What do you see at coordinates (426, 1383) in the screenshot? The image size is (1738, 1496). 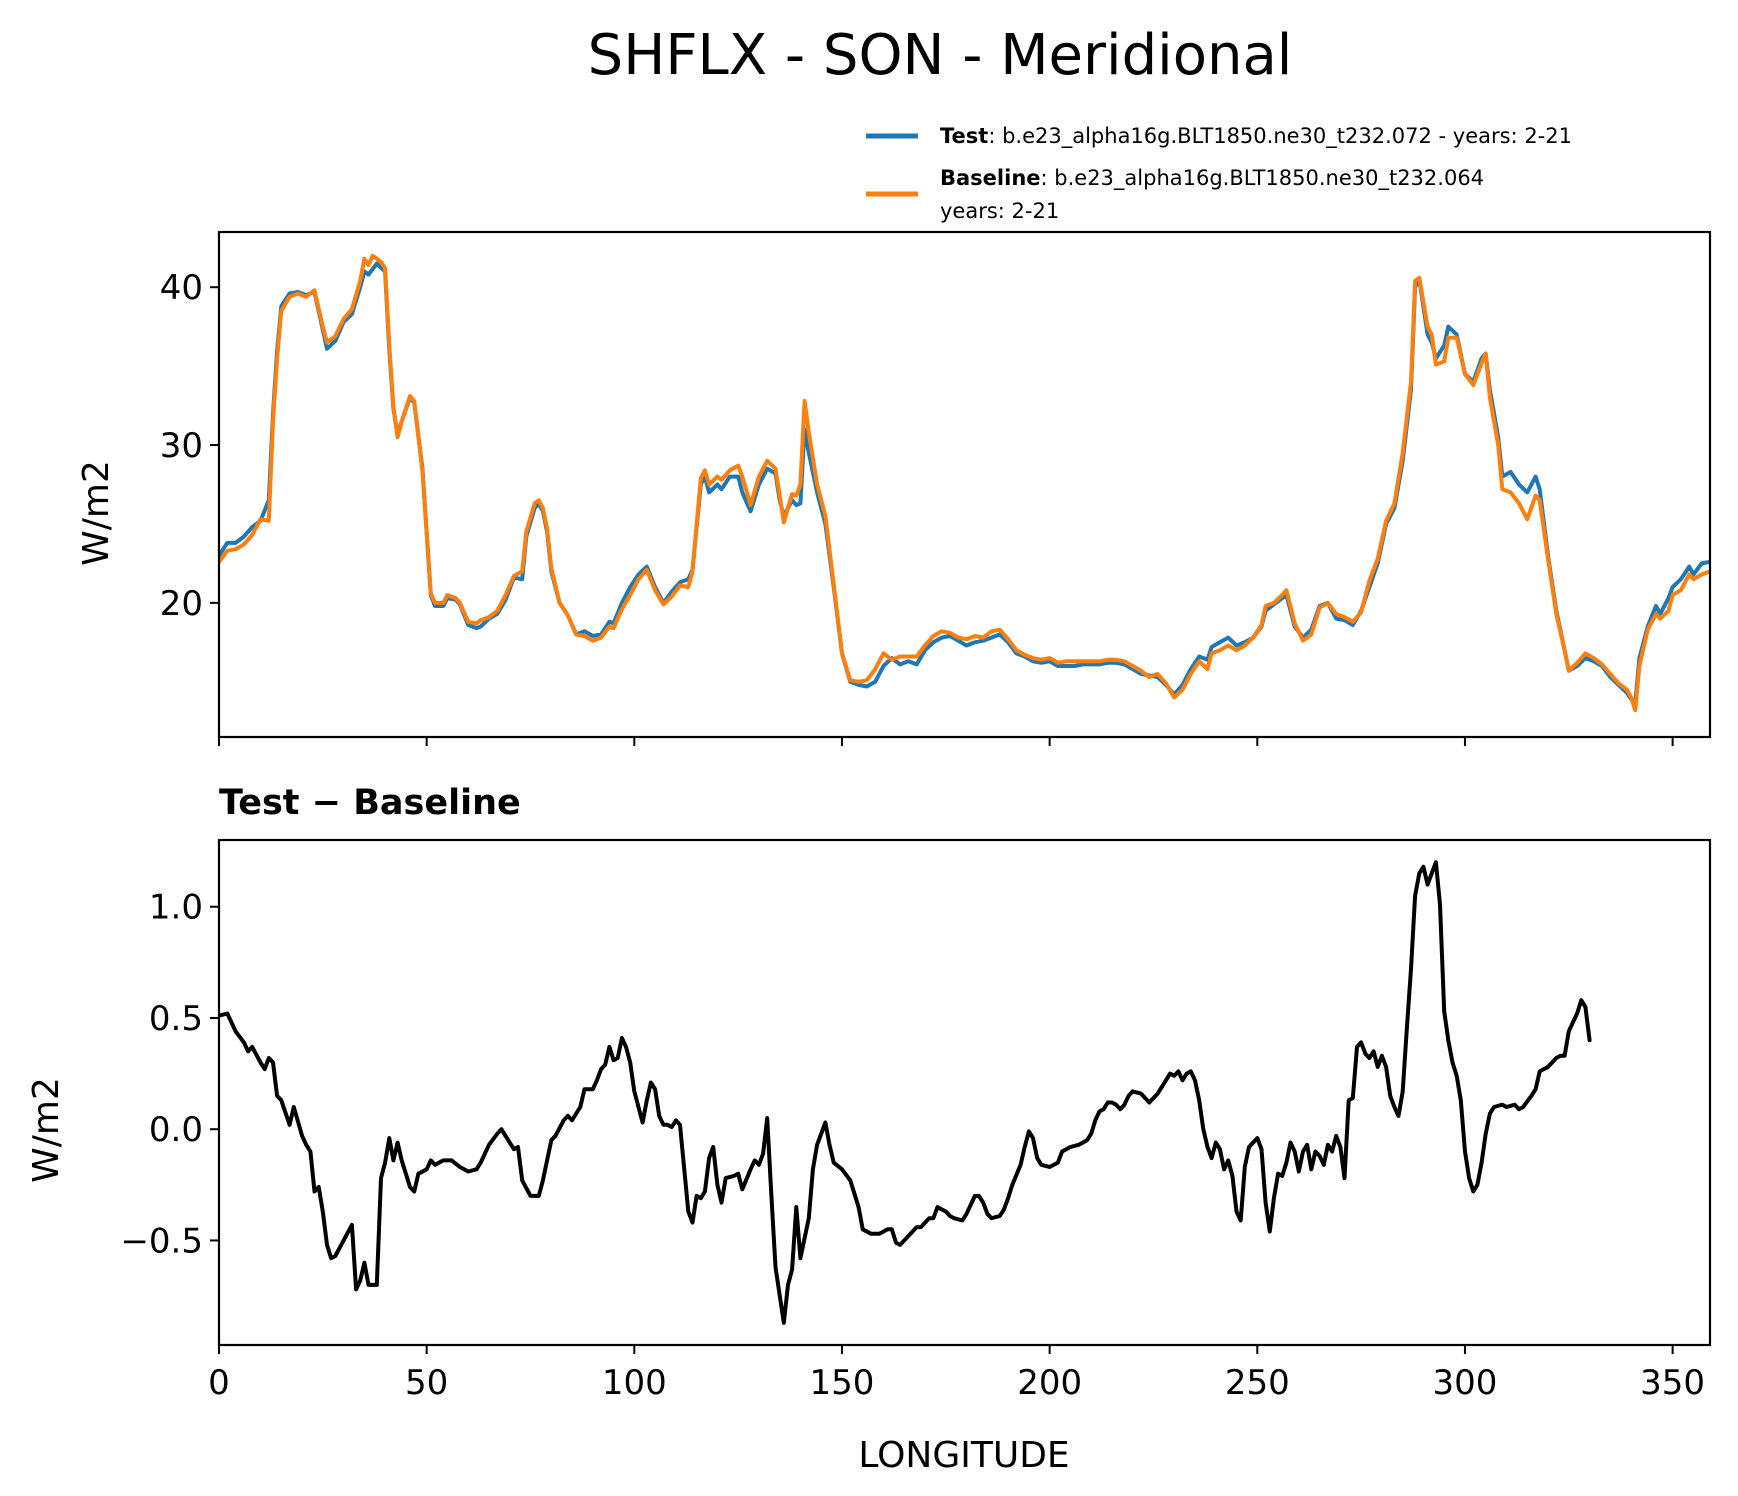 I see `x-tick-label: 50` at bounding box center [426, 1383].